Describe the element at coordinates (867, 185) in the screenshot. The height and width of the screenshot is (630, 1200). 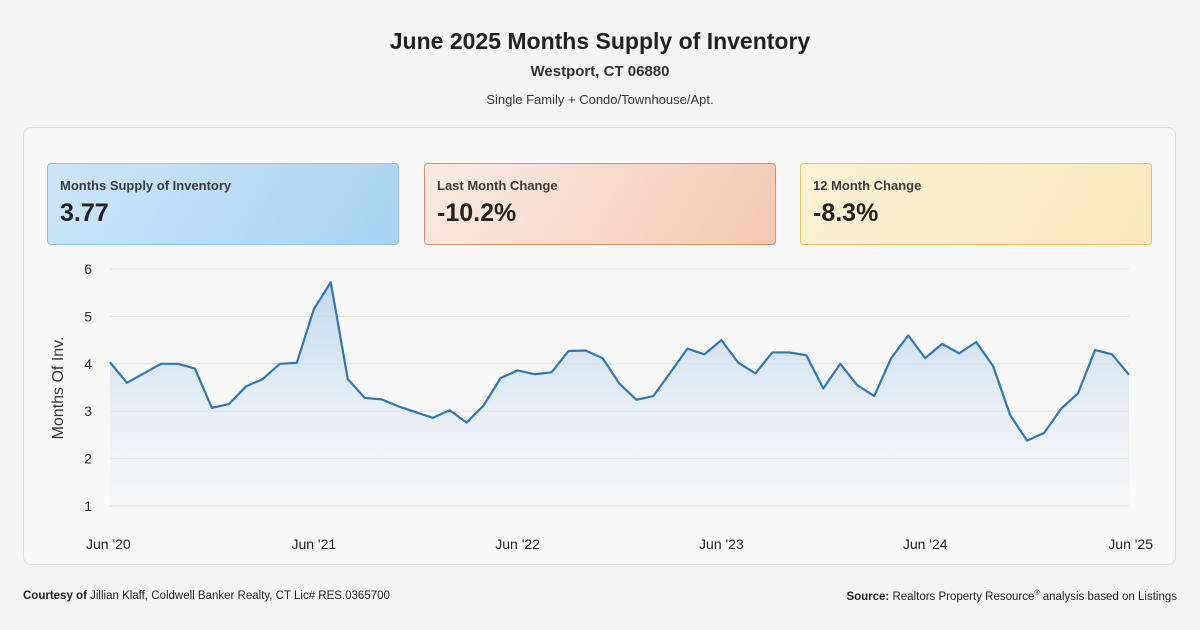
I see `twelve-month-change-label: 12 Month Change` at that location.